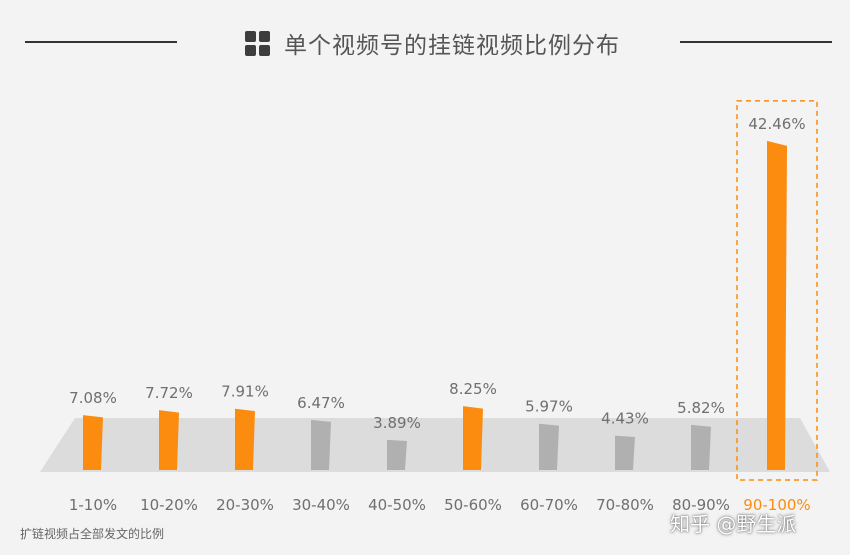  What do you see at coordinates (245, 439) in the screenshot?
I see `bar-20-30%` at bounding box center [245, 439].